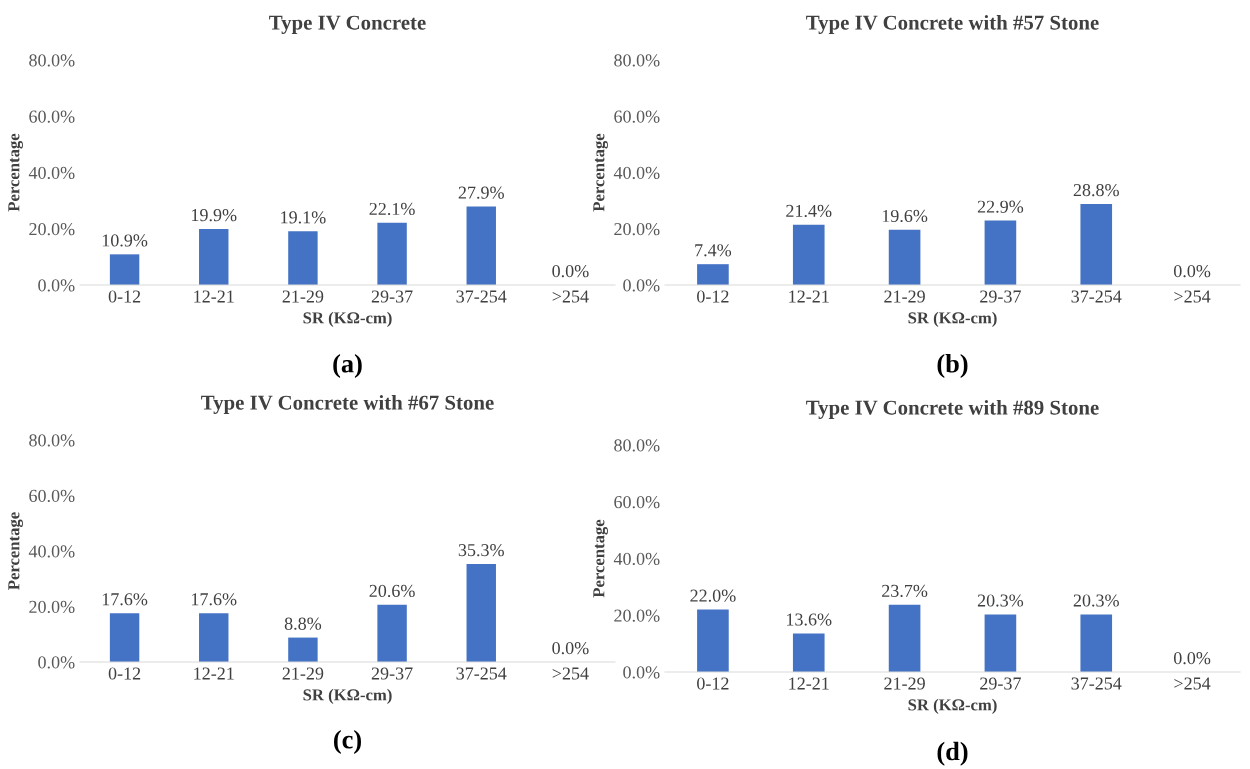  Describe the element at coordinates (809, 211) in the screenshot. I see `data-label: 21.4%` at that location.